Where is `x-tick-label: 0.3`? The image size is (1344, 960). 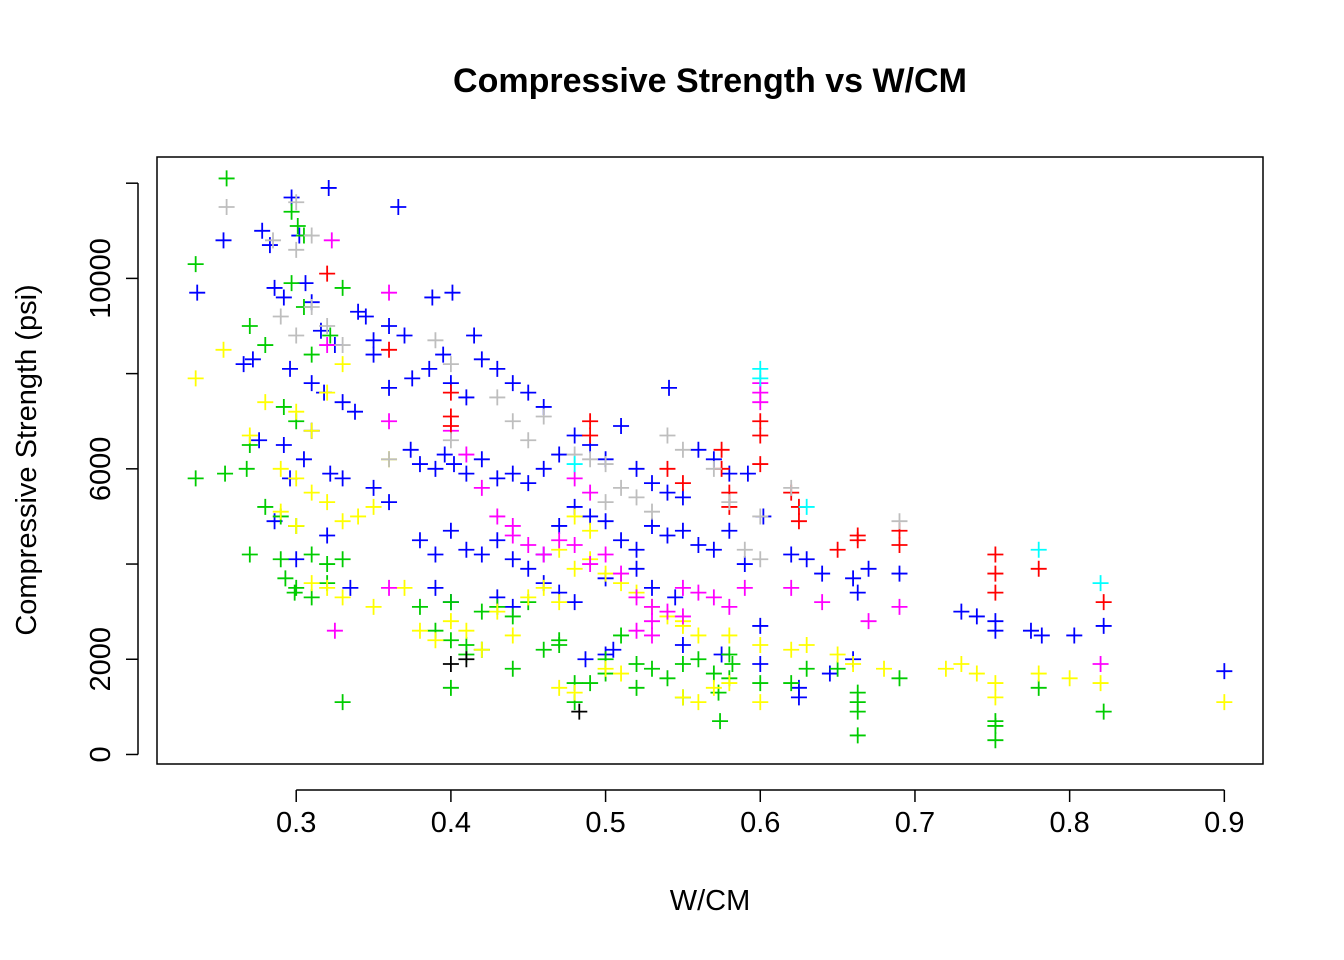 x-tick-label: 0.3 is located at coordinates (296, 823).